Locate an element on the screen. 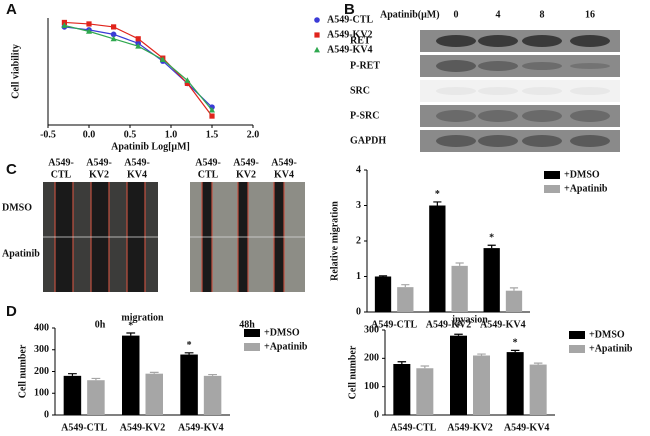 This screenshot has height=436, width=650. legend-label: +DMSO is located at coordinates (607, 334).